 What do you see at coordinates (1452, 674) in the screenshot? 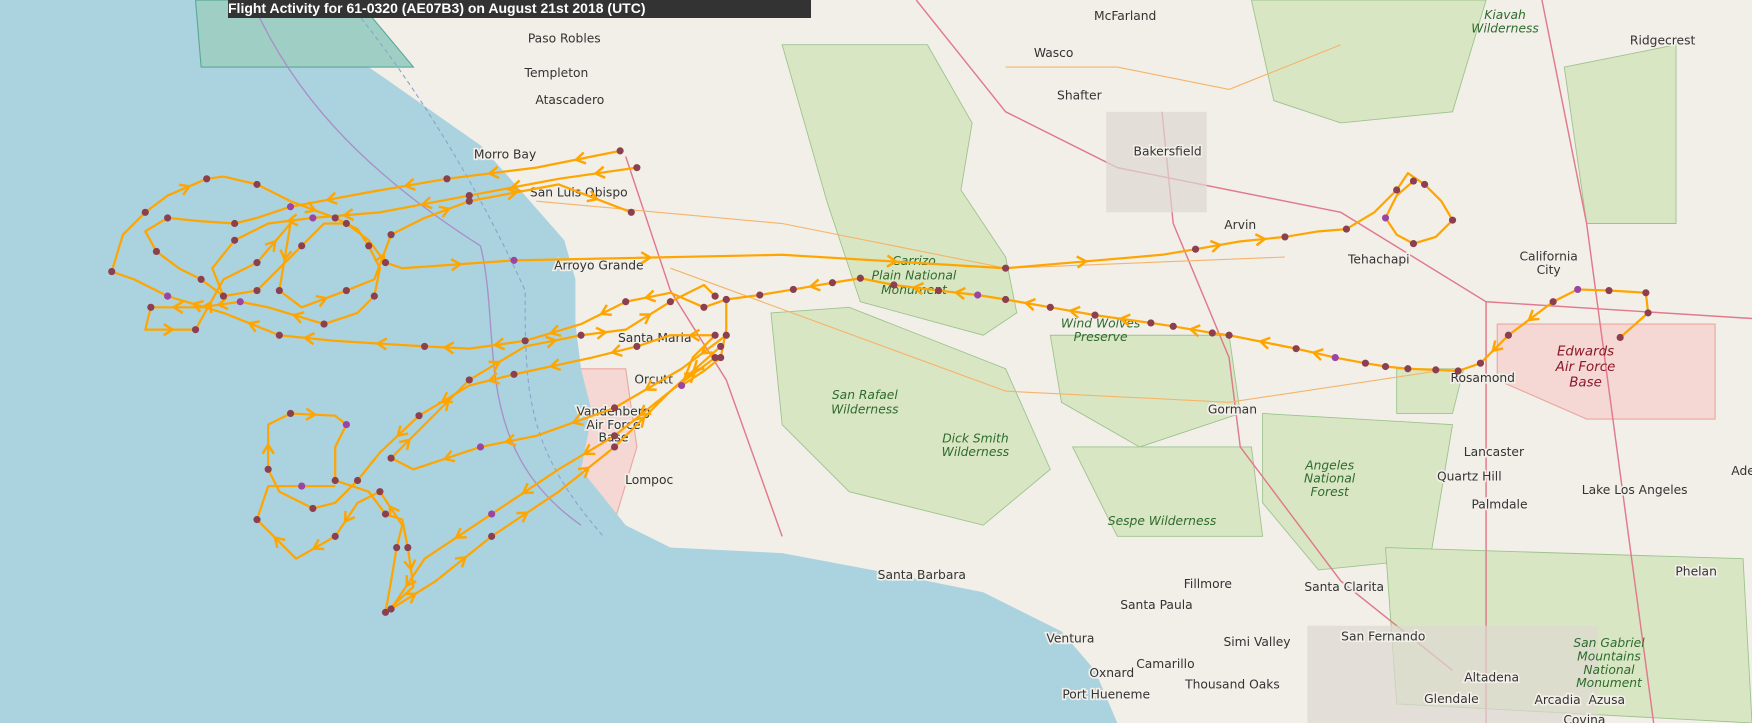
I see `la-urban` at bounding box center [1452, 674].